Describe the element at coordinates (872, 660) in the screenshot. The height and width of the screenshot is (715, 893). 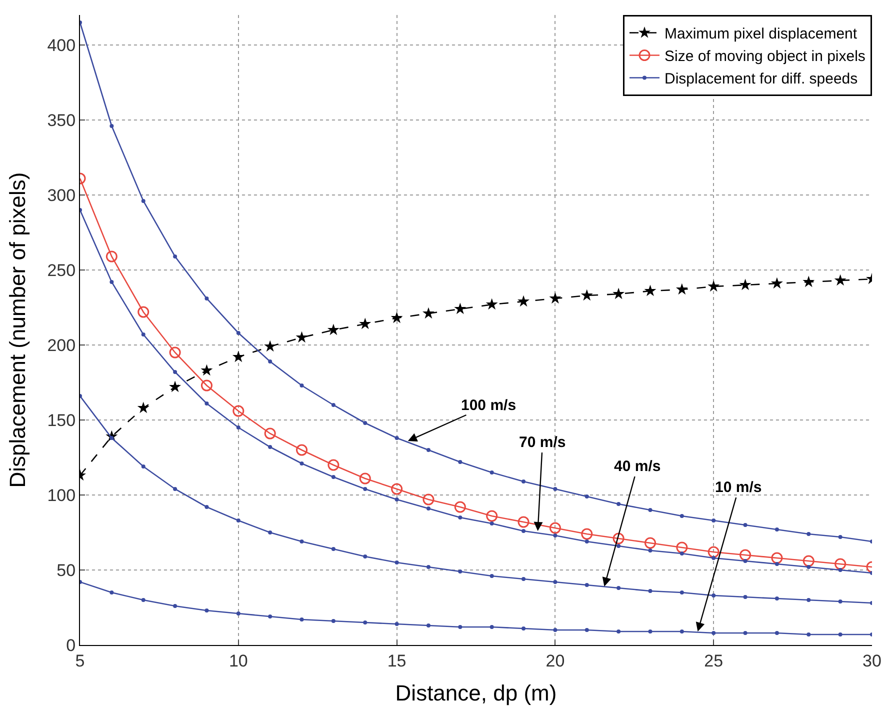
I see `x-tick-label: 30` at that location.